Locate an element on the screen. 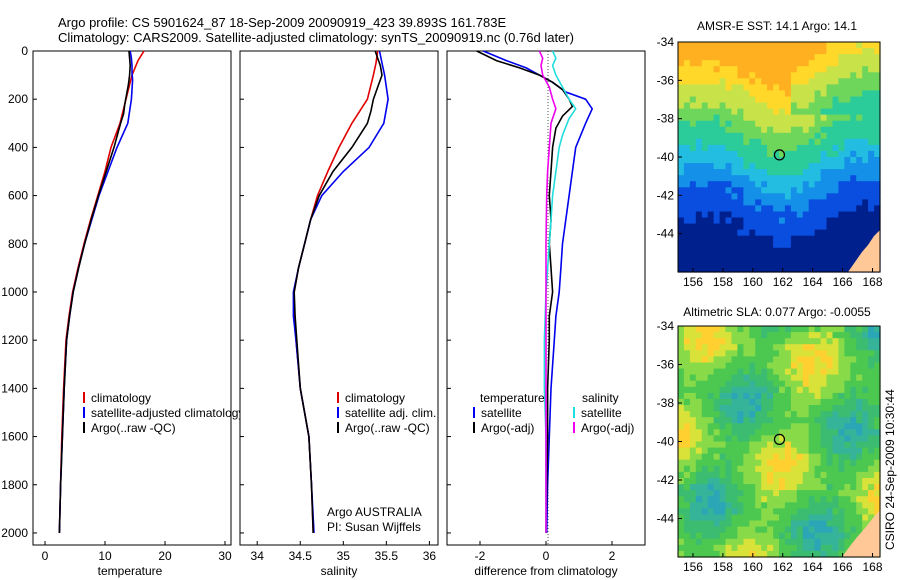  difference-series-salinity-satellite is located at coordinates (560, 291).